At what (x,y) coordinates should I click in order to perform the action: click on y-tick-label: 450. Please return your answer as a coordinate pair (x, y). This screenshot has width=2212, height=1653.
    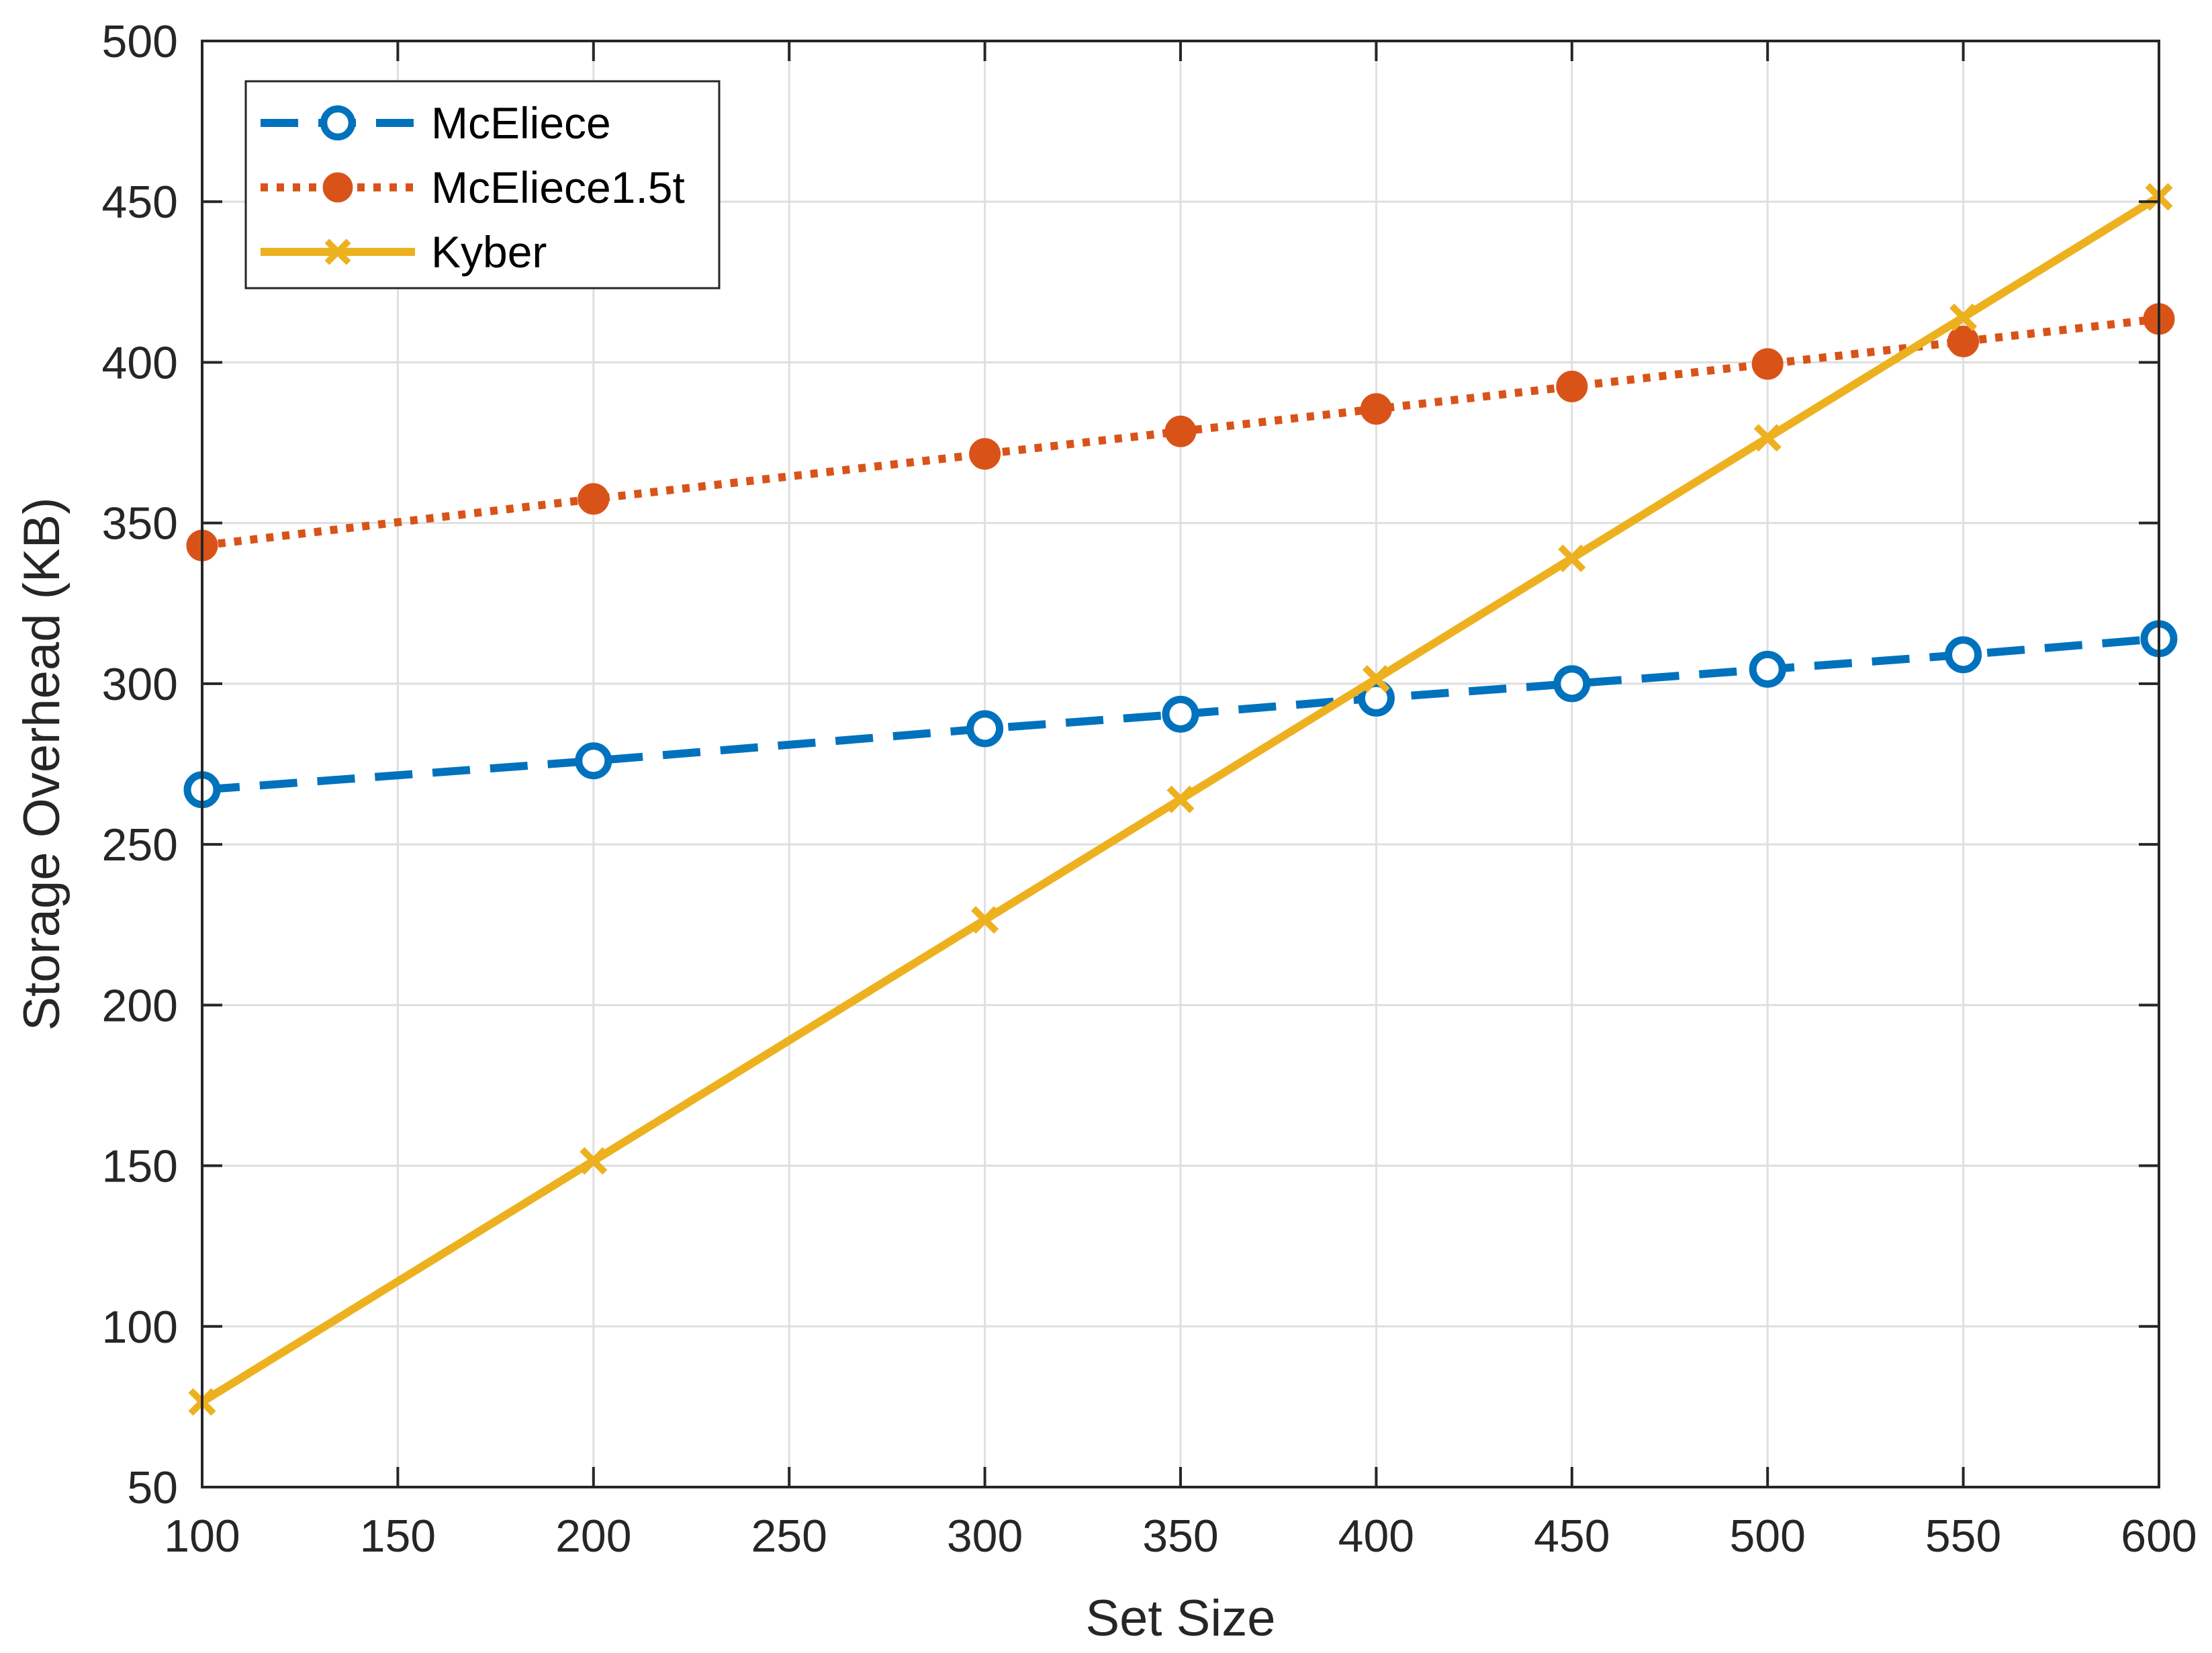
    Looking at the image, I should click on (140, 202).